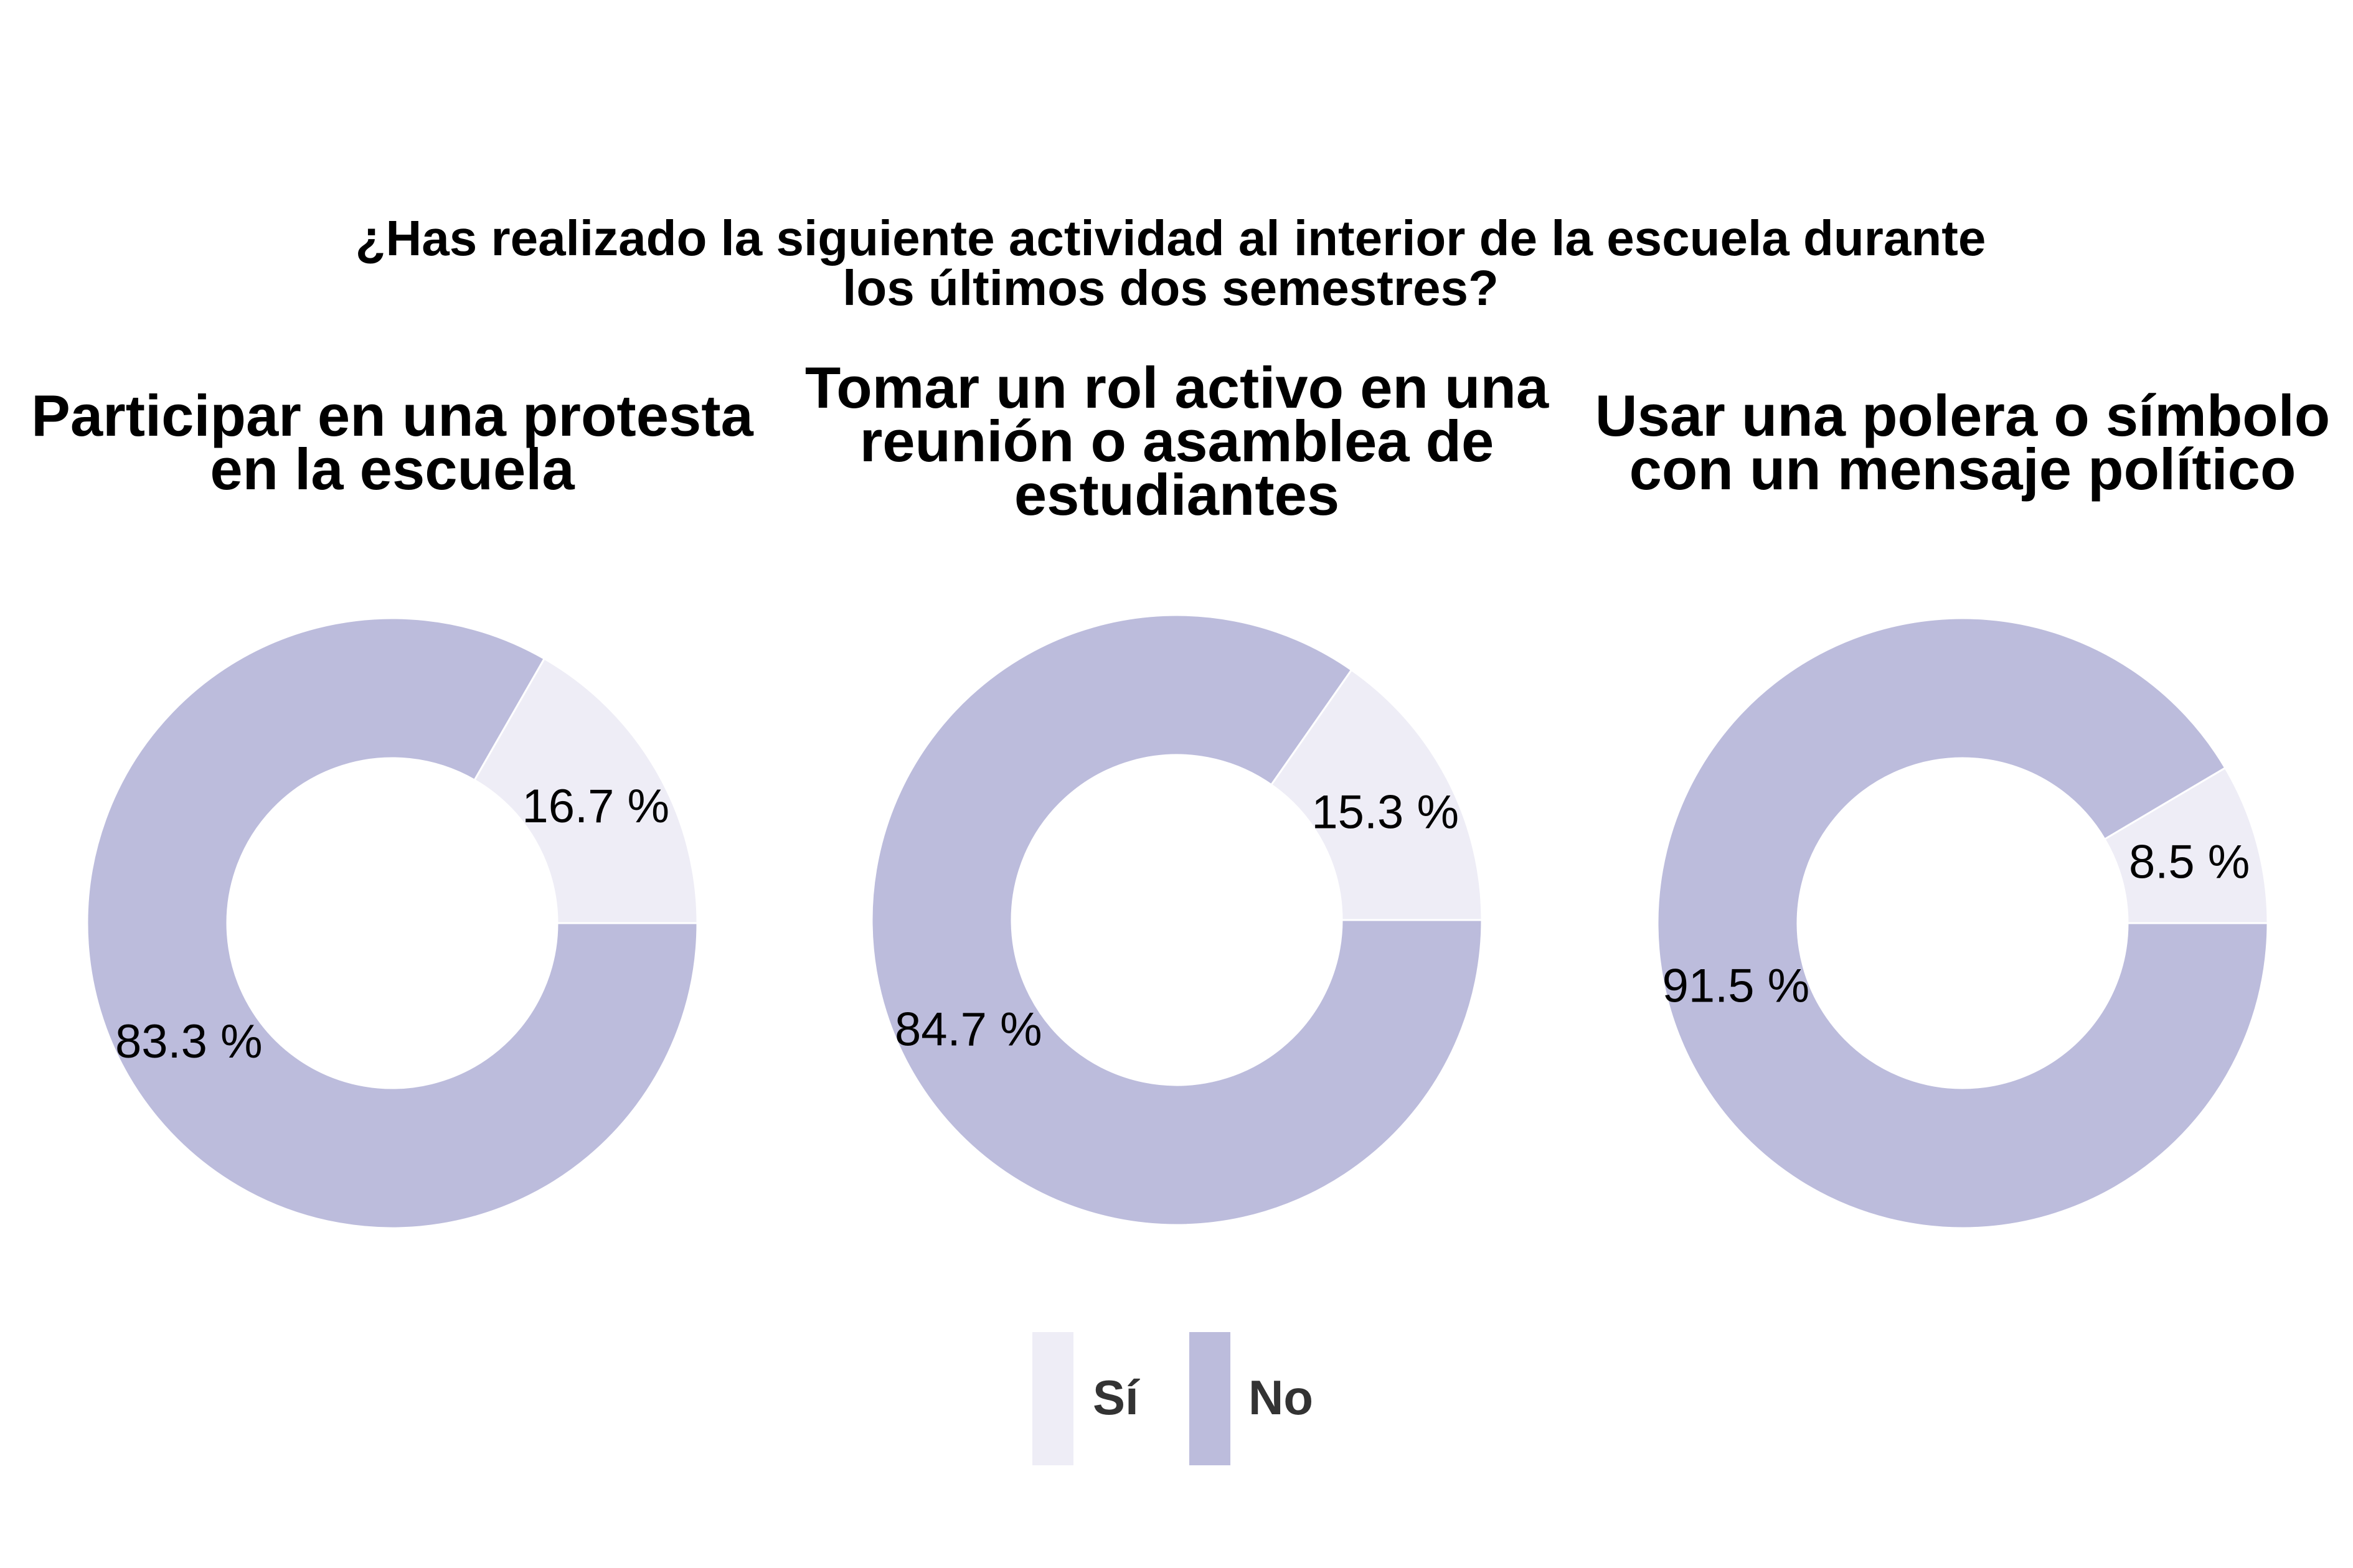  What do you see at coordinates (1962, 469) in the screenshot?
I see `panel-title-line: con un mensaje político` at bounding box center [1962, 469].